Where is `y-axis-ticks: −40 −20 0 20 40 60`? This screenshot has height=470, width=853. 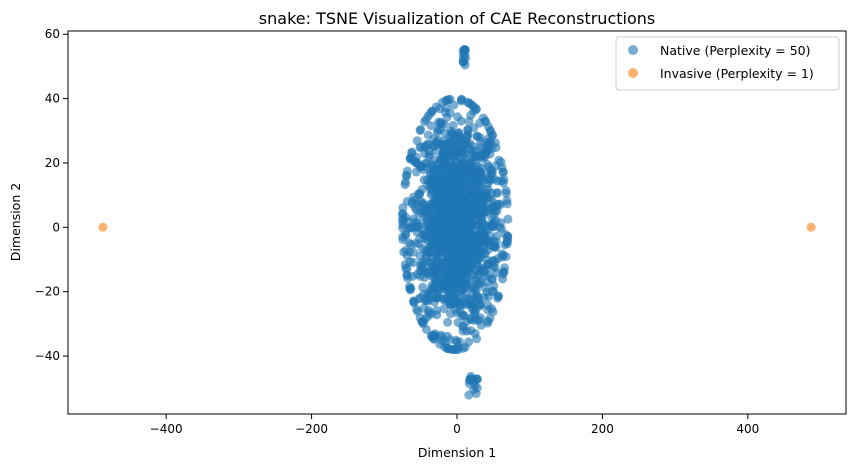
y-axis-ticks: −40 −20 0 20 40 60 is located at coordinates (51, 195).